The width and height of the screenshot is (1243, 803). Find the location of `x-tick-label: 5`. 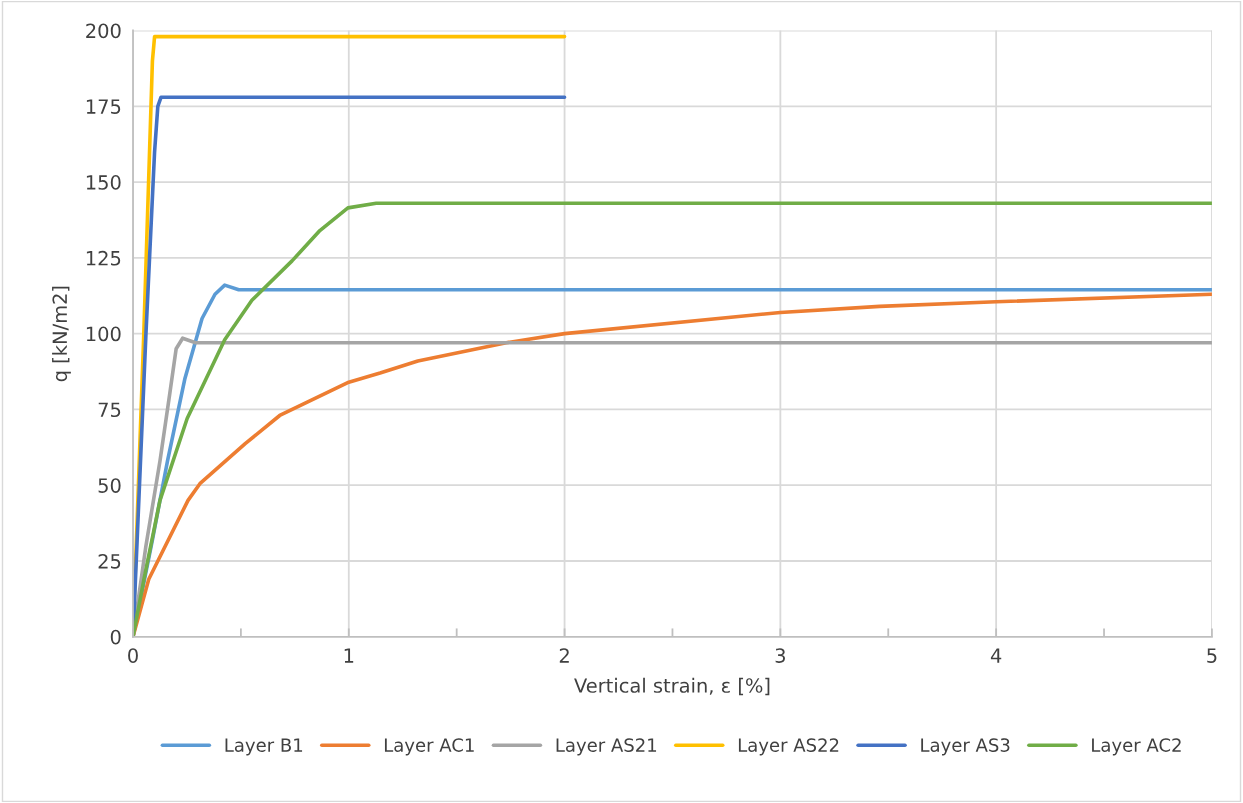

x-tick-label: 5 is located at coordinates (1212, 655).